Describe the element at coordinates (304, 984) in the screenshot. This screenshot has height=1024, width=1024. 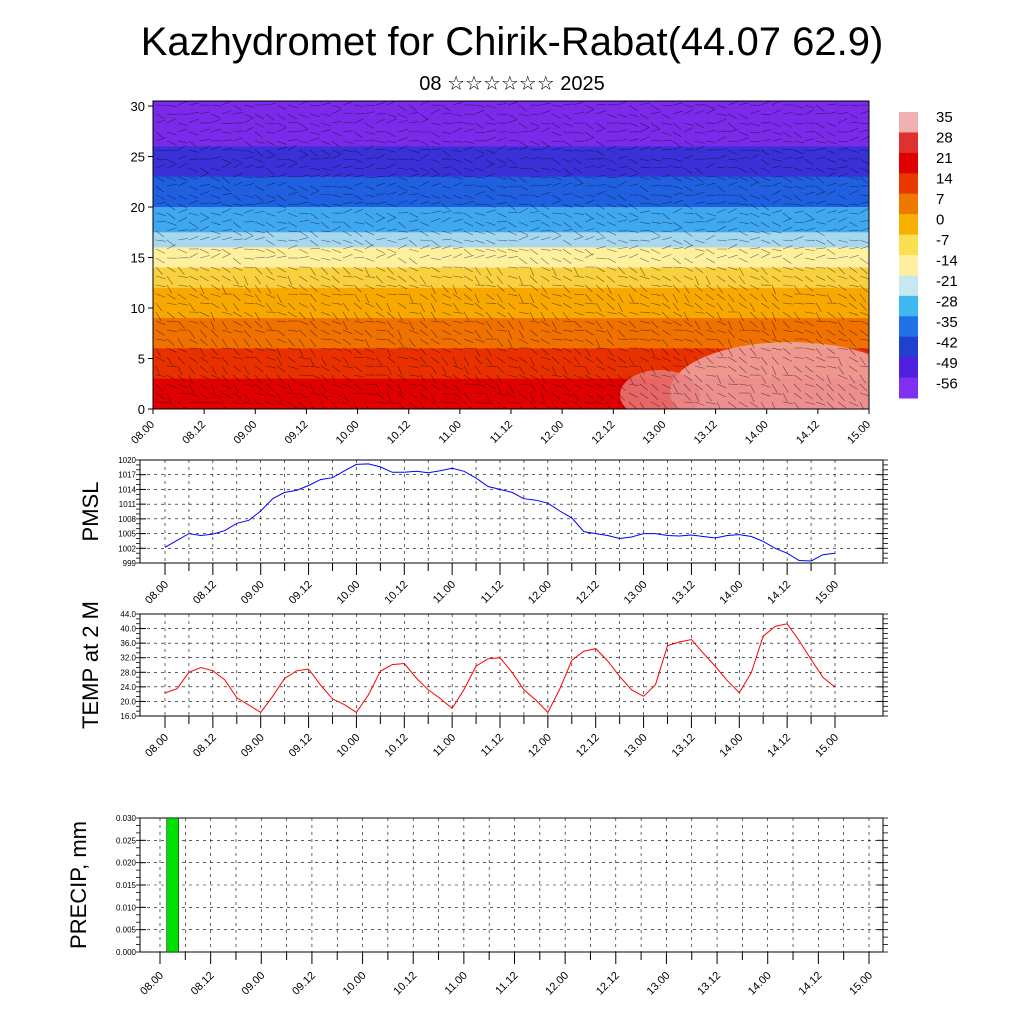
I see `x-tick-label: 09.12` at that location.